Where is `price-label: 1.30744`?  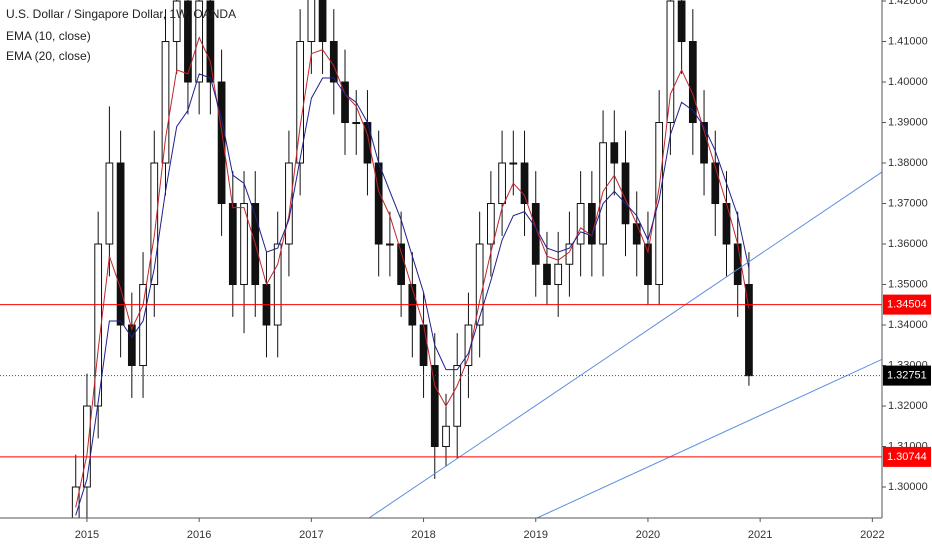
price-label: 1.30744 is located at coordinates (907, 457).